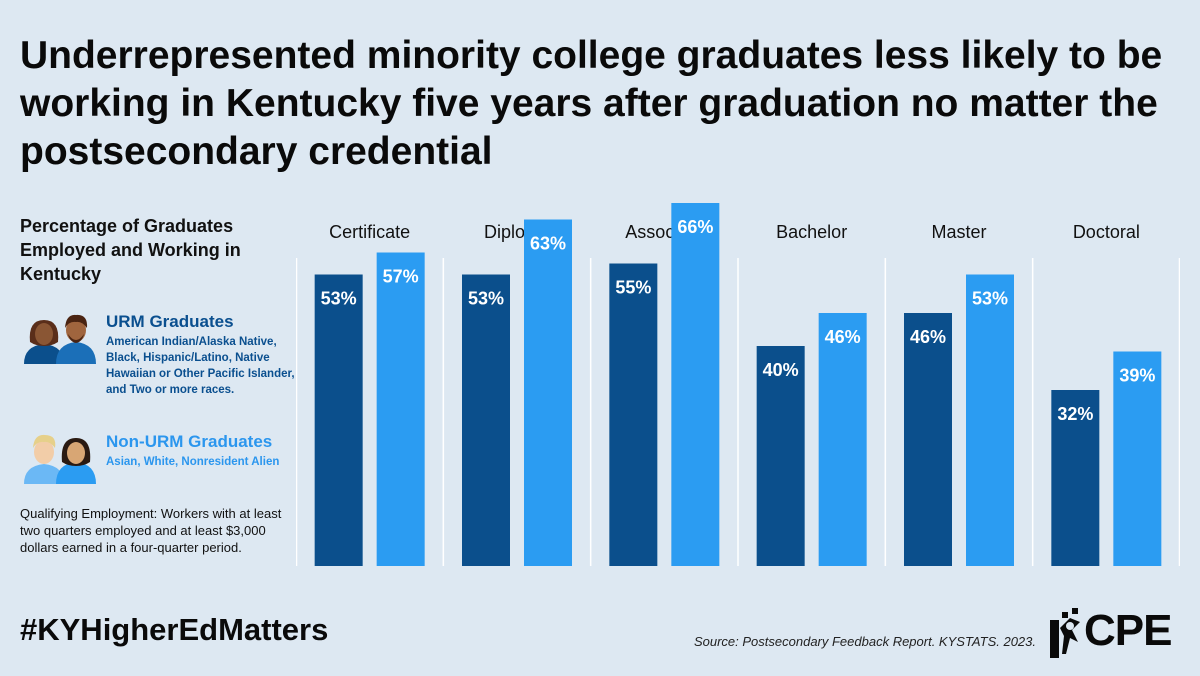 The width and height of the screenshot is (1200, 676). What do you see at coordinates (781, 370) in the screenshot?
I see `data-label: 40%` at bounding box center [781, 370].